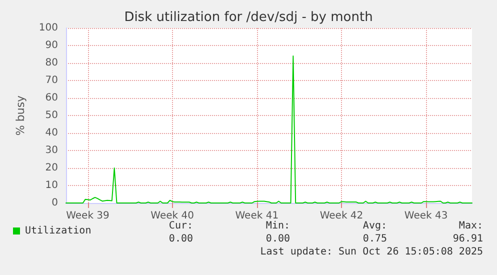 The width and height of the screenshot is (497, 275). I want to click on x-tick-label: Week 39, so click(88, 216).